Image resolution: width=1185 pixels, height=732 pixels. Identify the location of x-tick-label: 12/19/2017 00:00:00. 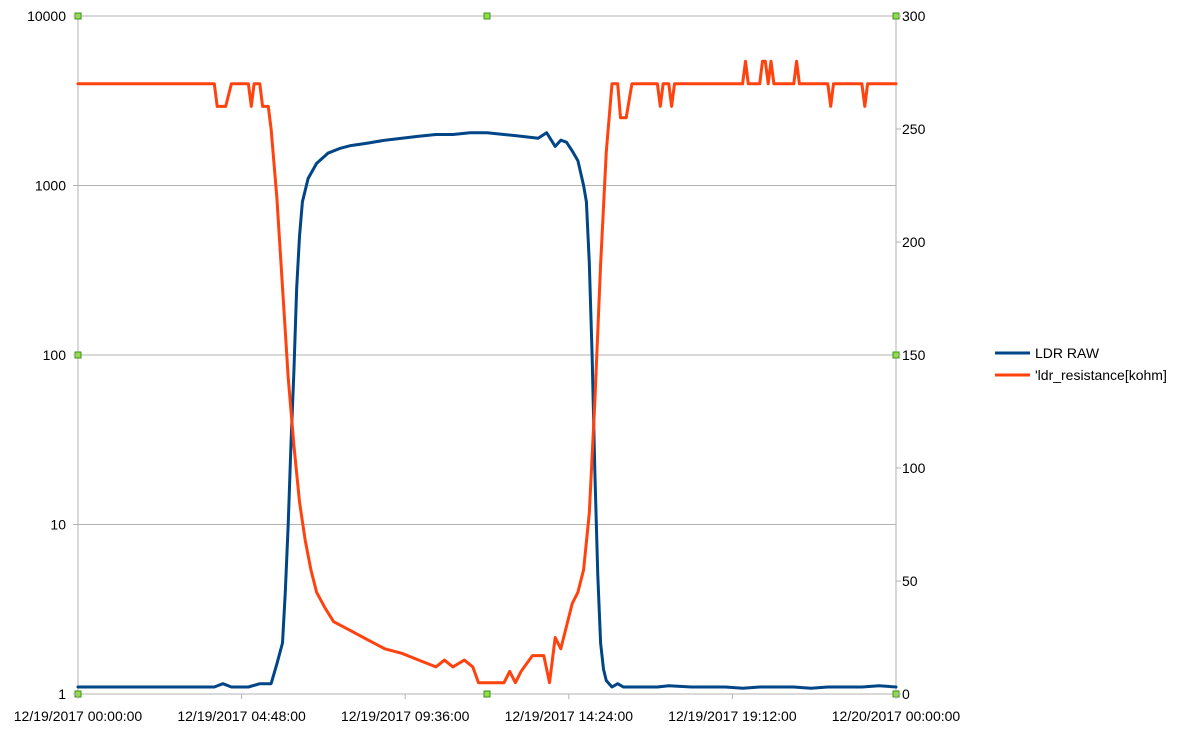
(78, 716).